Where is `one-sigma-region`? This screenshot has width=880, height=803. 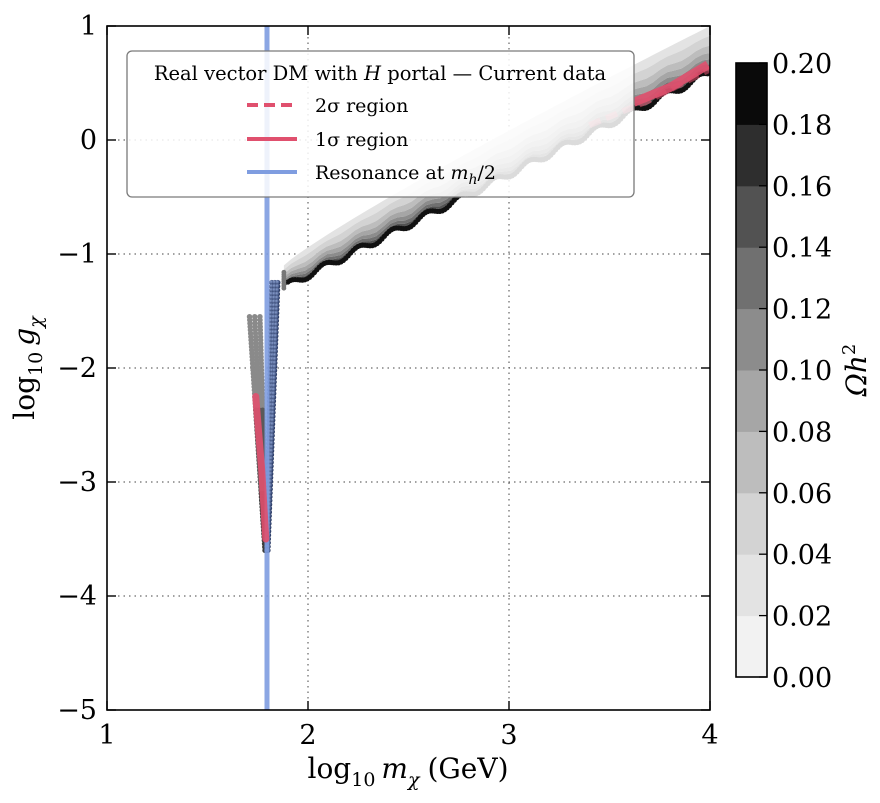
one-sigma-region is located at coordinates (261, 468).